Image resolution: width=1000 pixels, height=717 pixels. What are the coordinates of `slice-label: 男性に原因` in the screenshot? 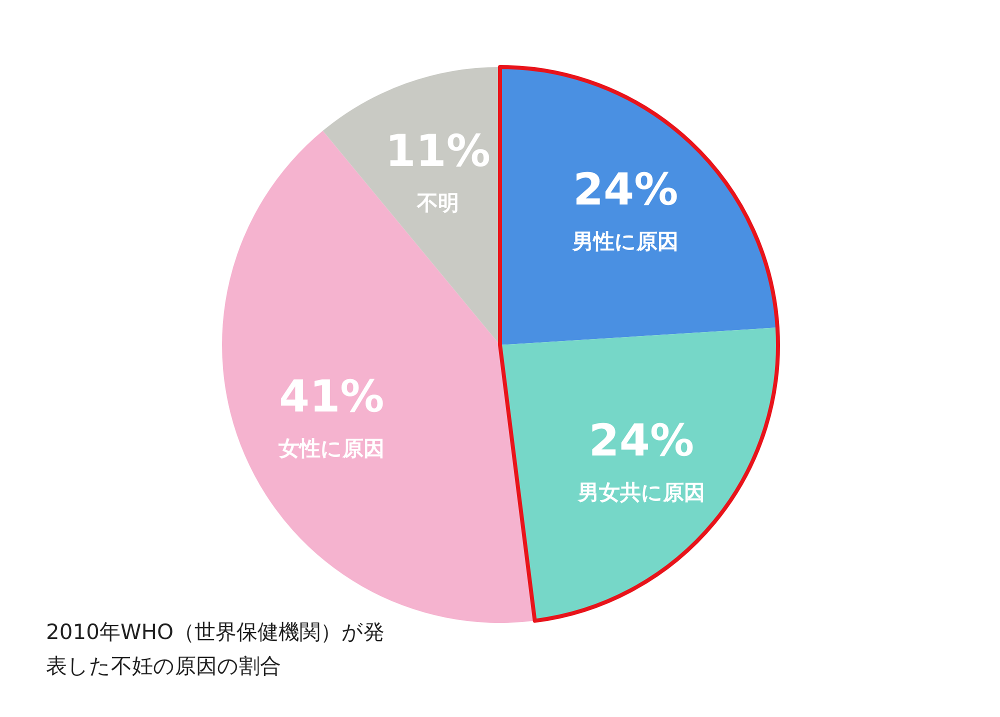 It's located at (625, 242).